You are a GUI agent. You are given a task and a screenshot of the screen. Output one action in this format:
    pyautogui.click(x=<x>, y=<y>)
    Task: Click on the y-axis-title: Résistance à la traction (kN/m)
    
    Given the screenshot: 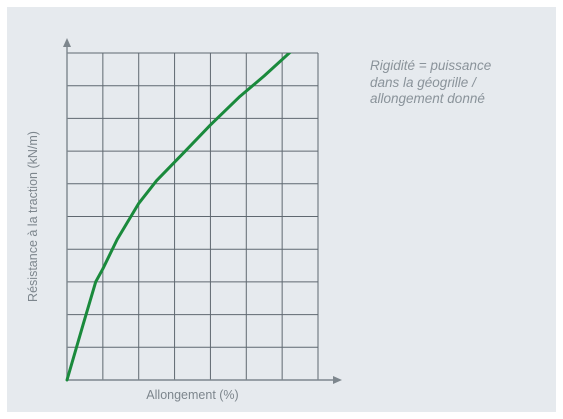 What is the action you would take?
    pyautogui.click(x=33, y=216)
    